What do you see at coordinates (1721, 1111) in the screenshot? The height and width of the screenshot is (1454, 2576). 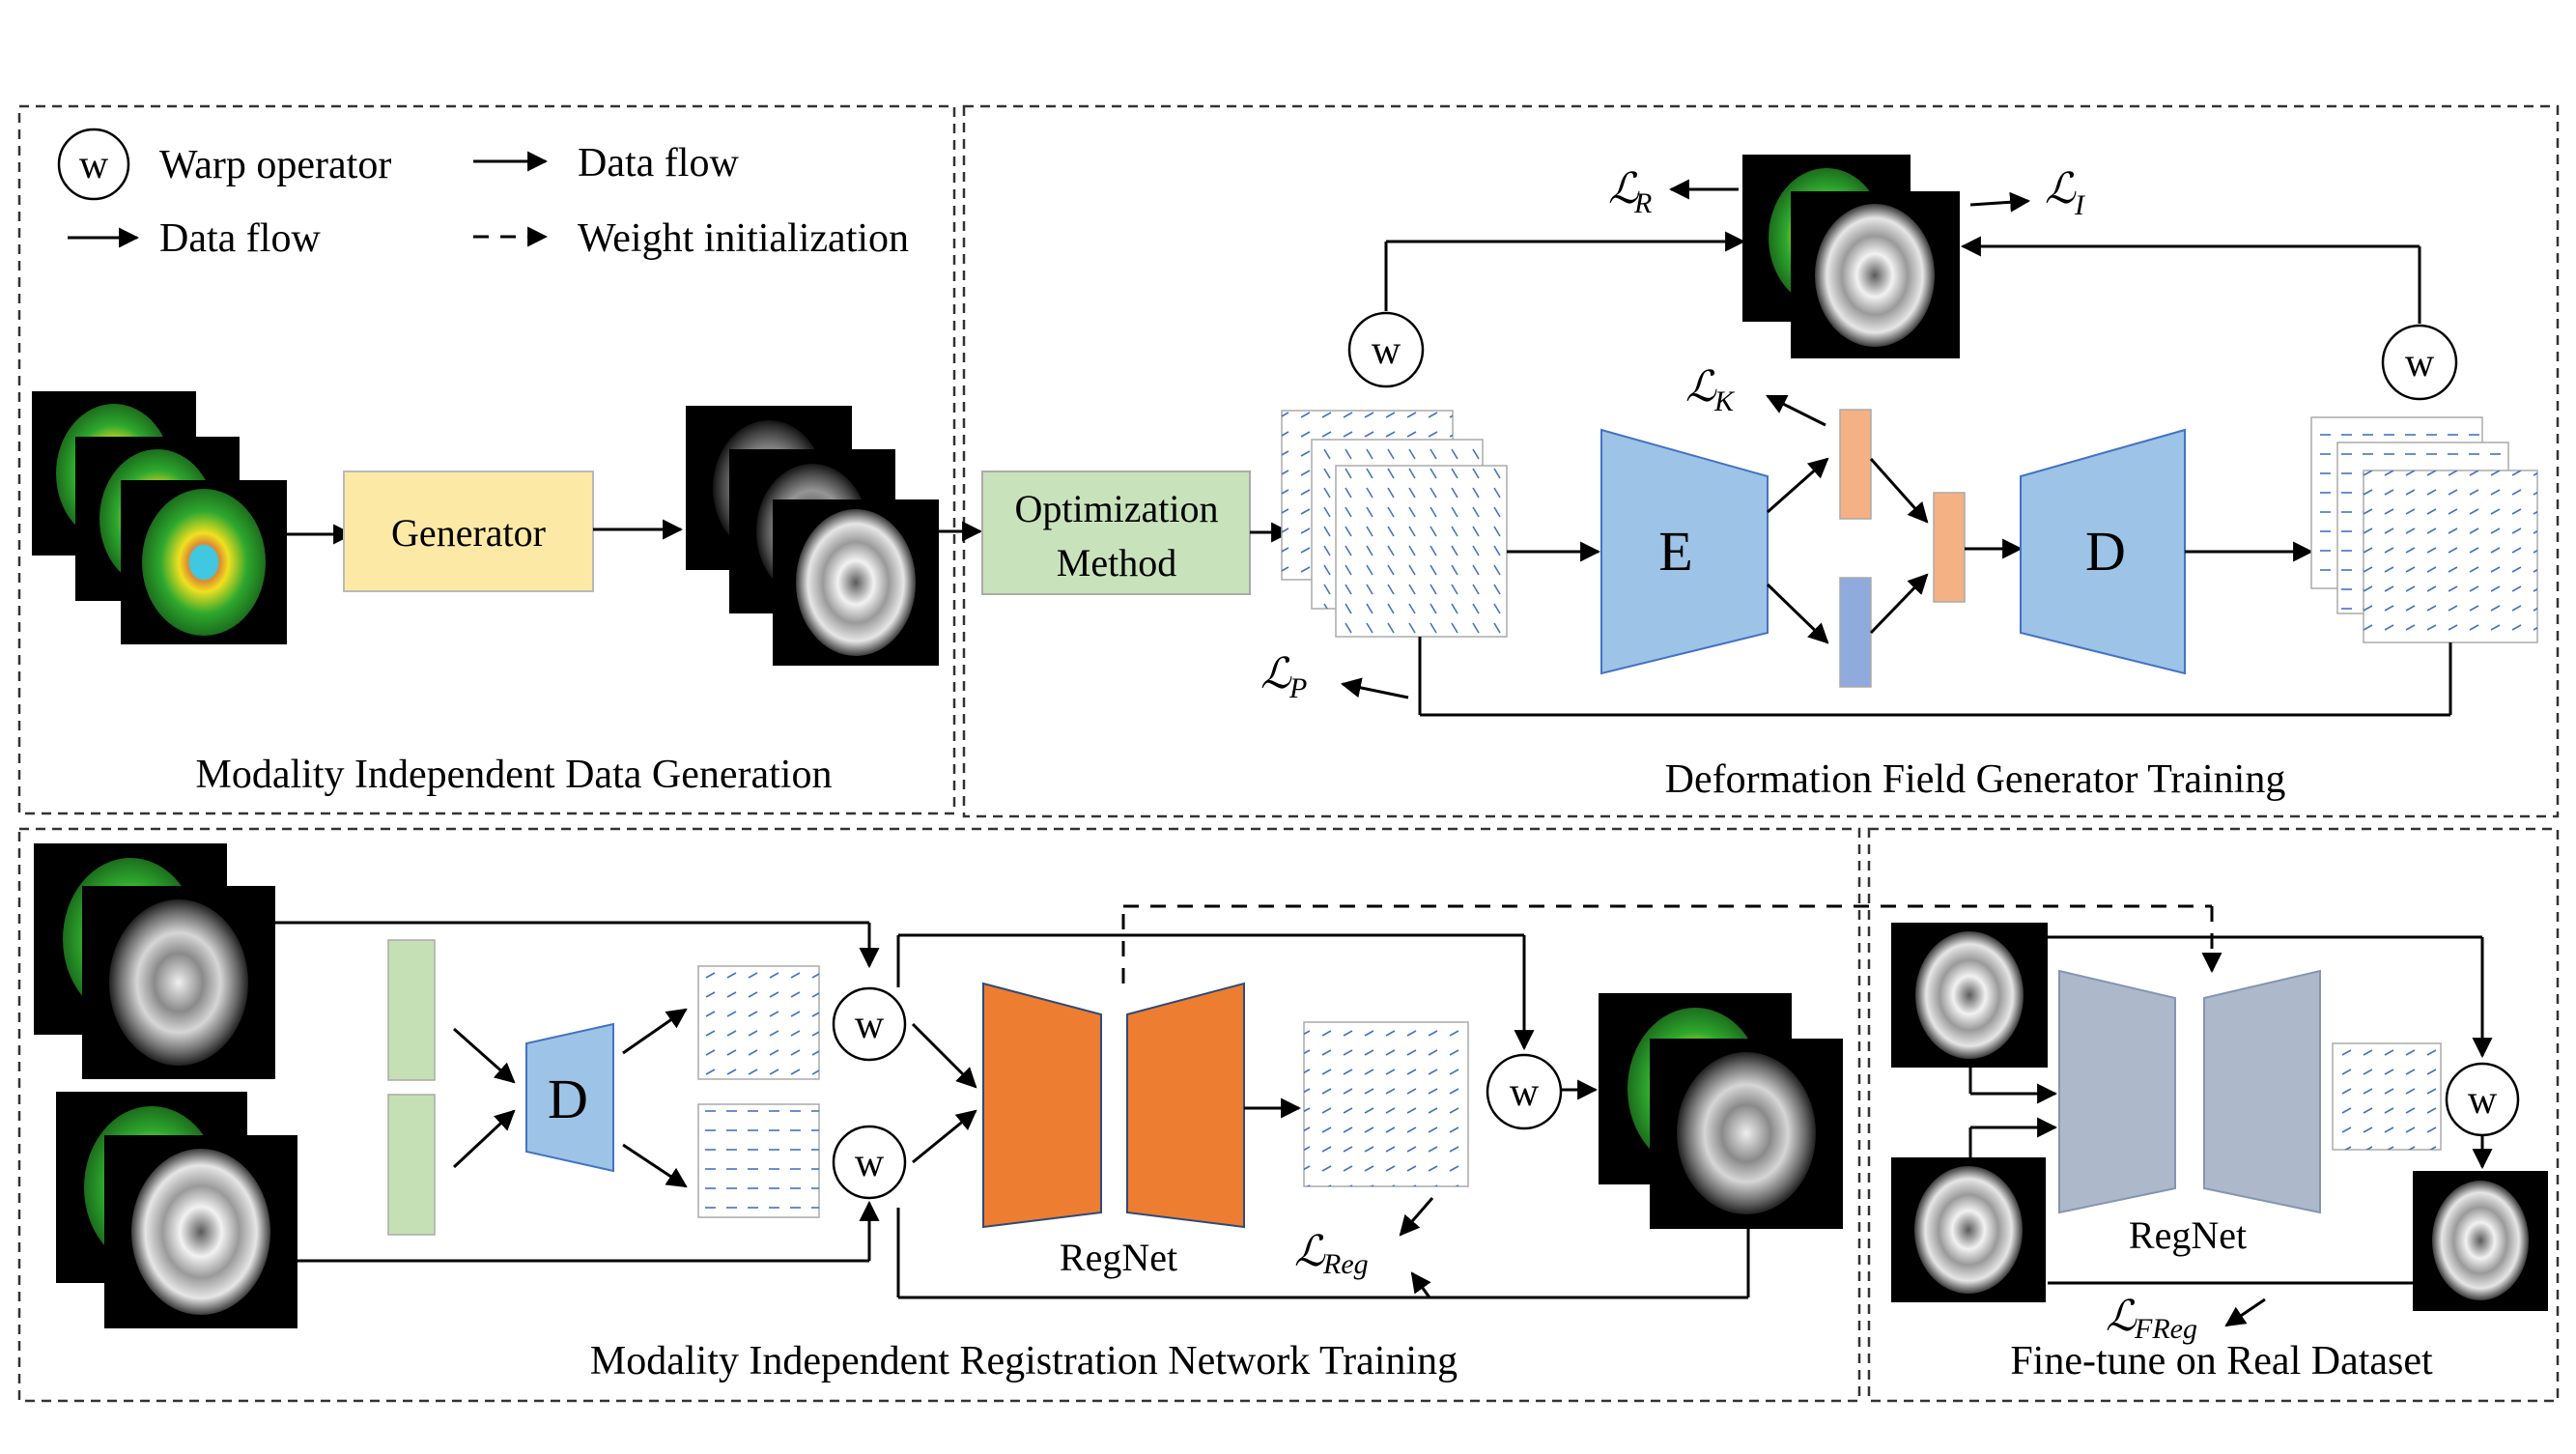 I see `registered-image-stack` at bounding box center [1721, 1111].